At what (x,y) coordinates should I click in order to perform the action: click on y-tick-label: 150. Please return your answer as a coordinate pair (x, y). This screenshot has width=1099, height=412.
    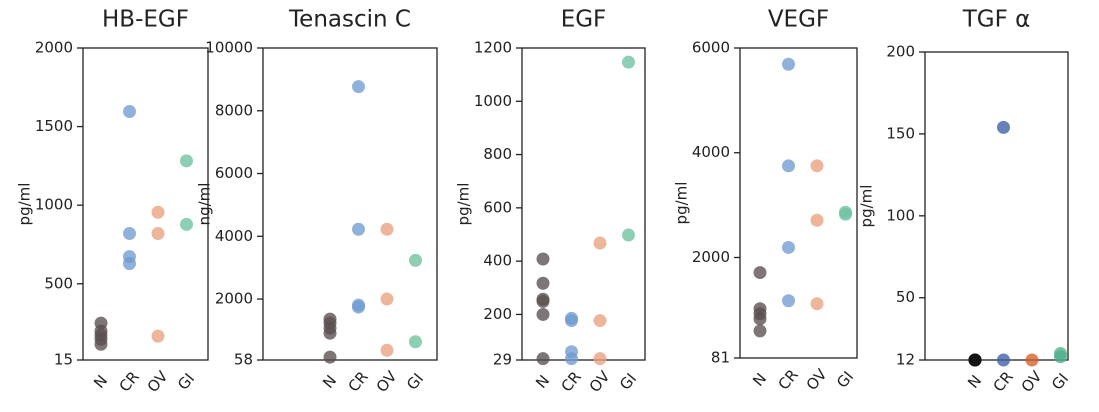
    Looking at the image, I should click on (900, 133).